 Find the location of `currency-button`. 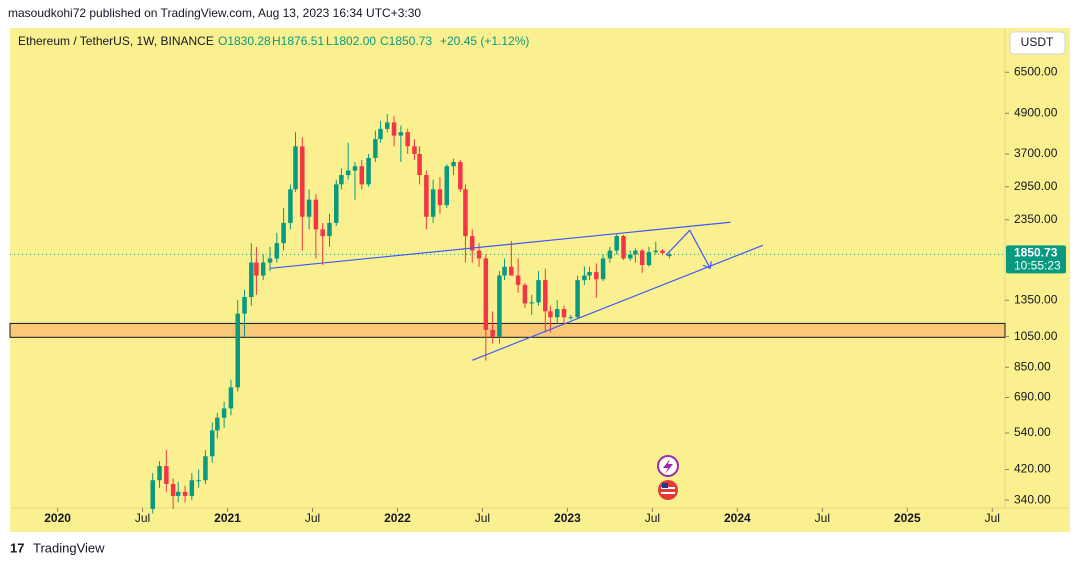

currency-button is located at coordinates (1037, 43).